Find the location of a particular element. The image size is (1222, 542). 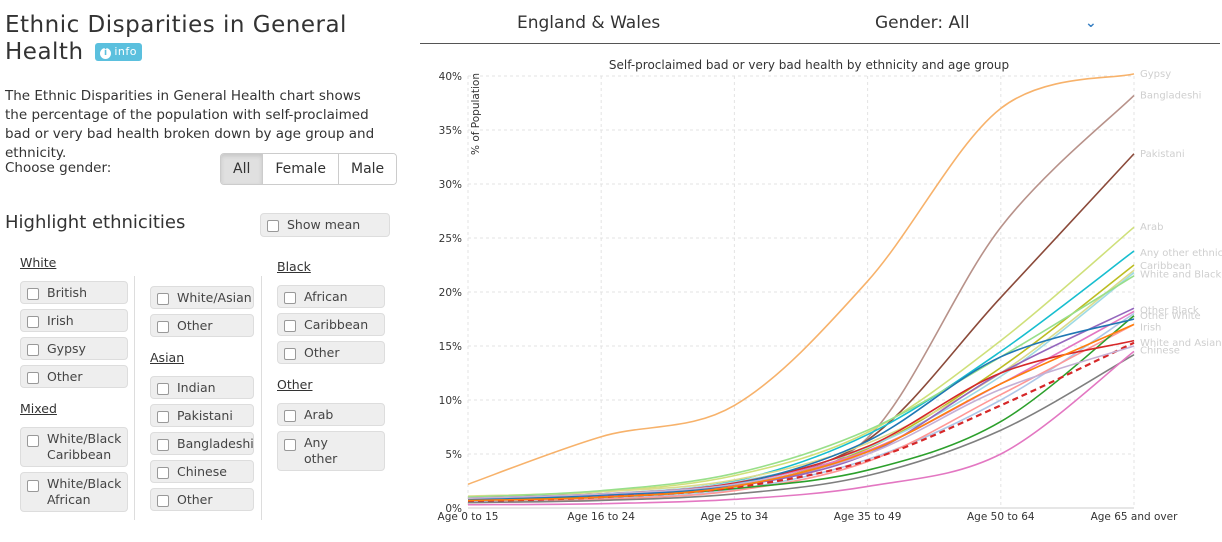

checkbox-chinese: Chinese is located at coordinates (202, 471).